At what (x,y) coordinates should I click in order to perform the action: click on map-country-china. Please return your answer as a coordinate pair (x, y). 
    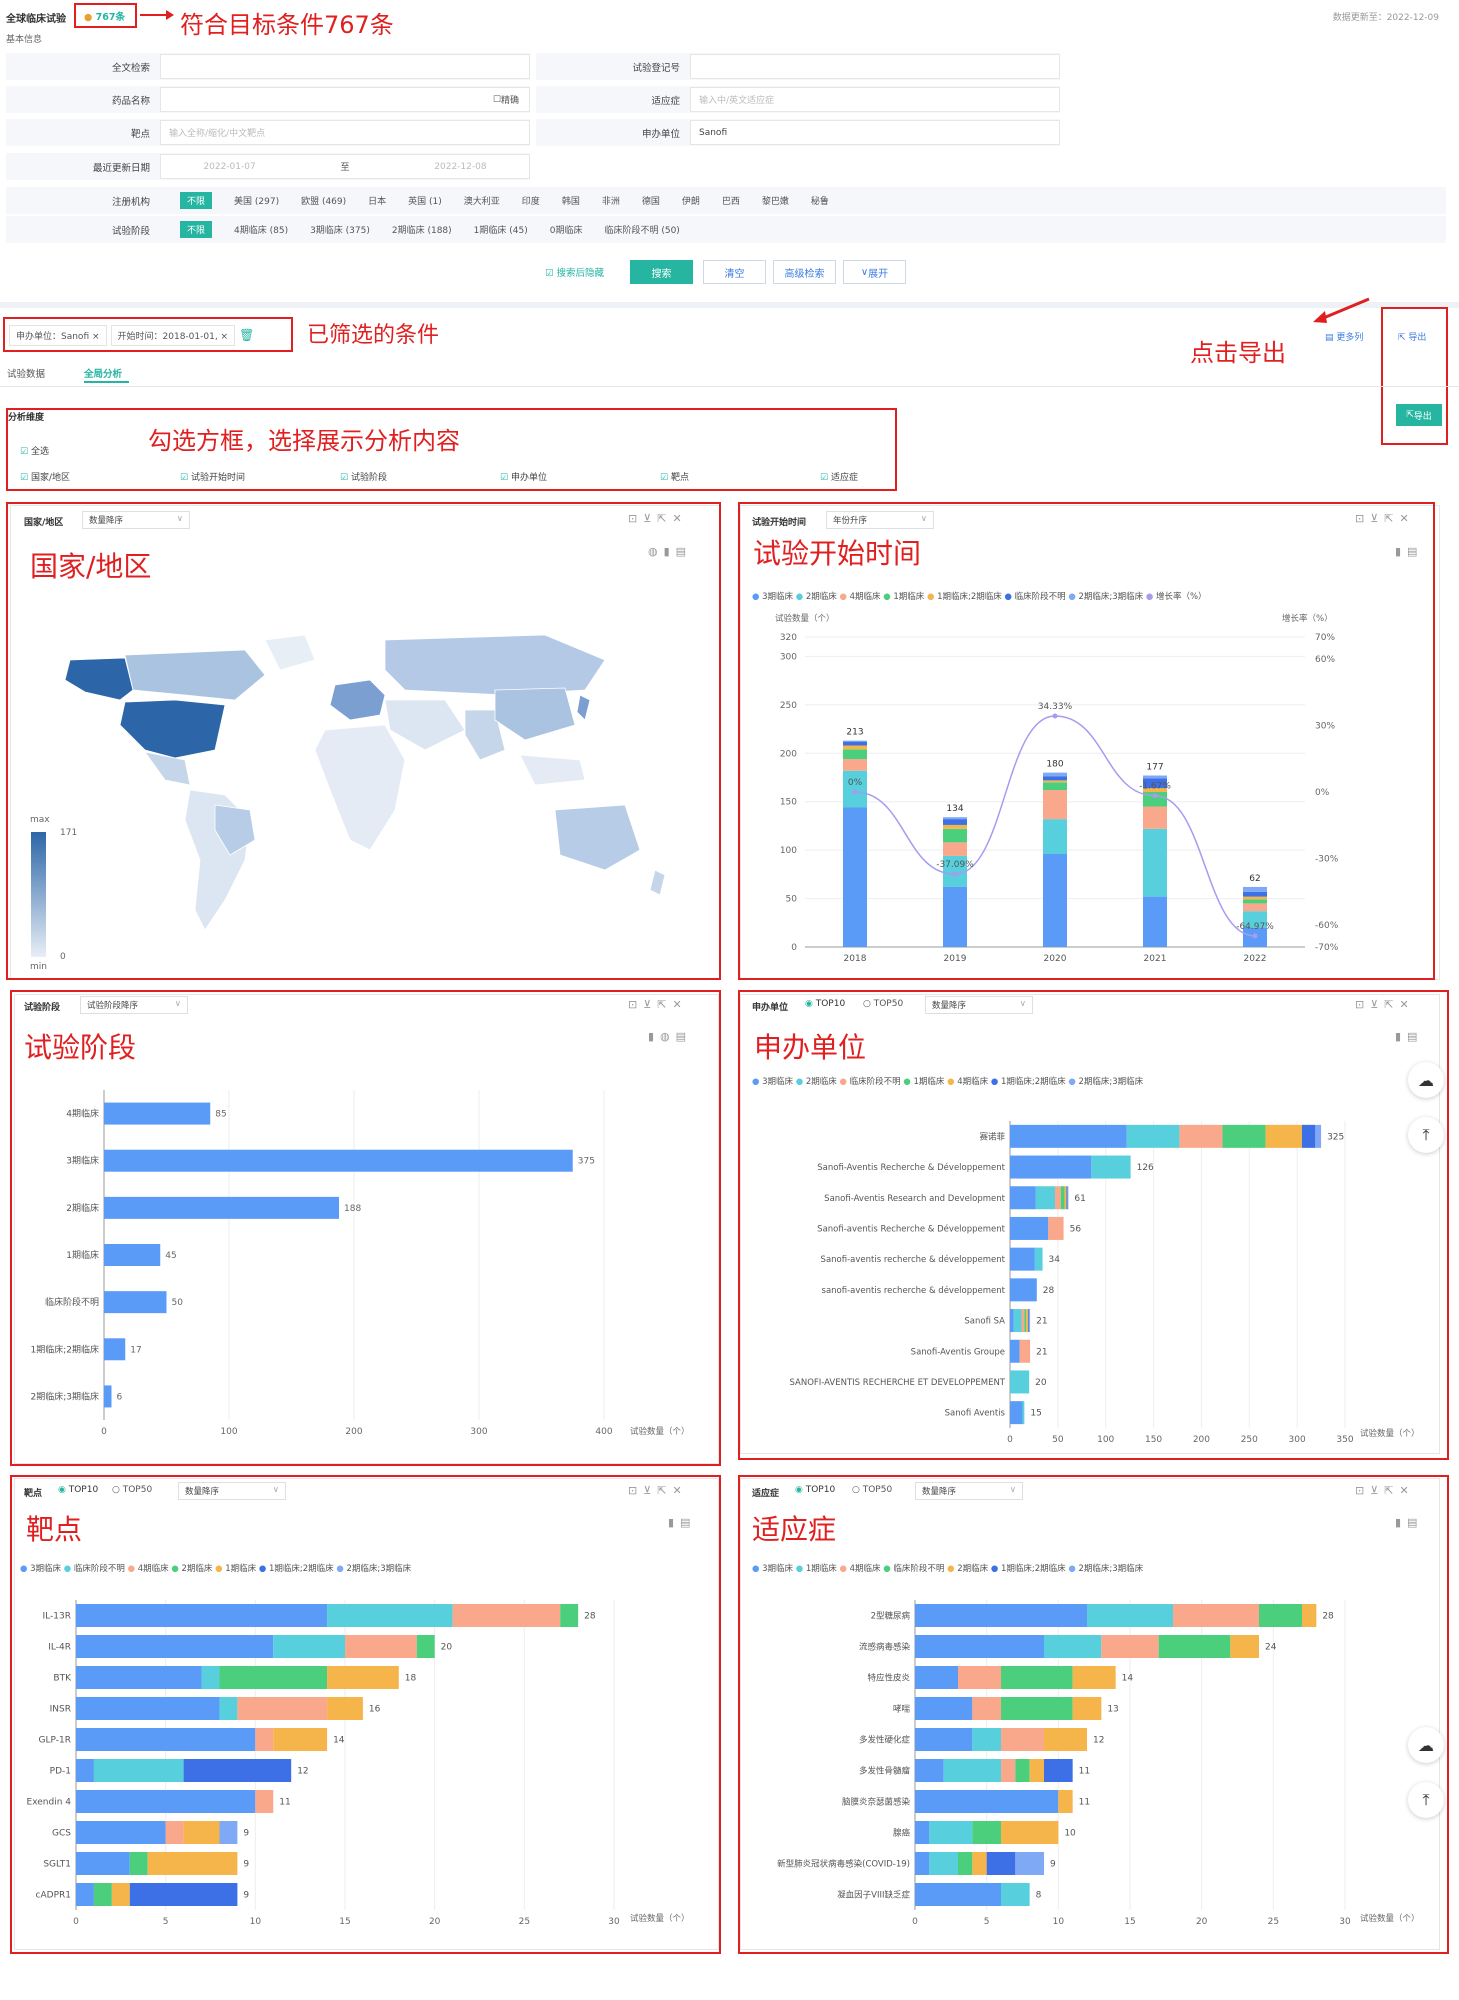
    Looking at the image, I should click on (535, 714).